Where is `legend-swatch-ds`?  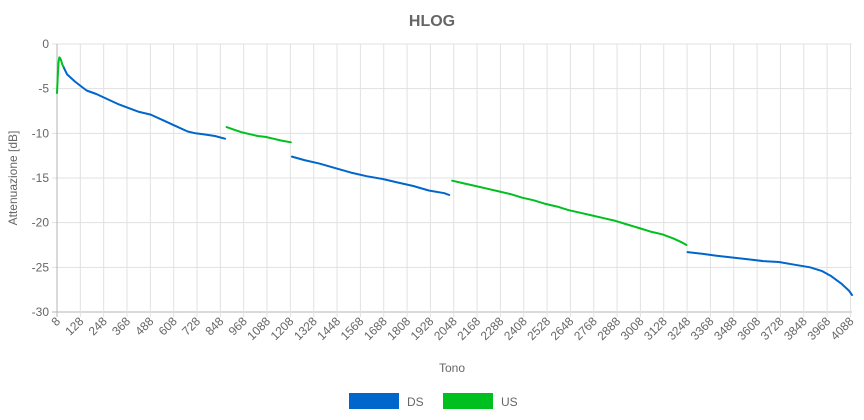 legend-swatch-ds is located at coordinates (374, 401).